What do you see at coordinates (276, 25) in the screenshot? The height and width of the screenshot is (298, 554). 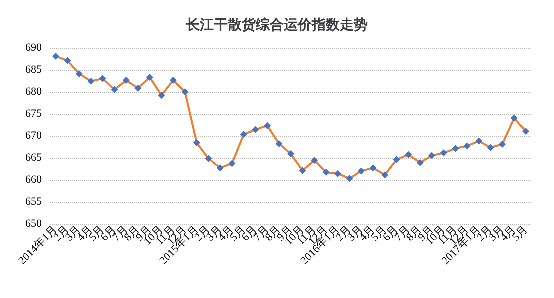 I see `chart-title: 长江干散货综合运价指数走势` at bounding box center [276, 25].